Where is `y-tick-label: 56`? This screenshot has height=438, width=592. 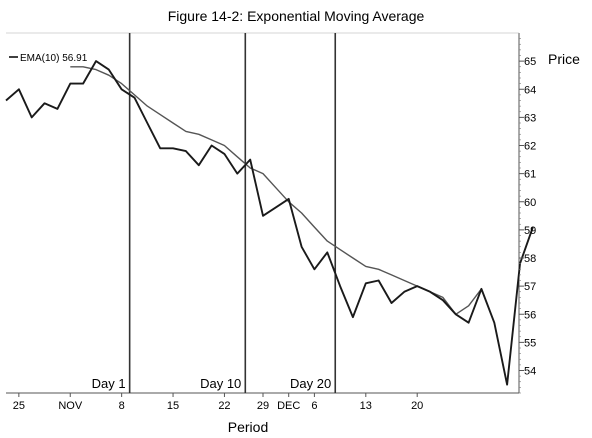
y-tick-label: 56 is located at coordinates (530, 315).